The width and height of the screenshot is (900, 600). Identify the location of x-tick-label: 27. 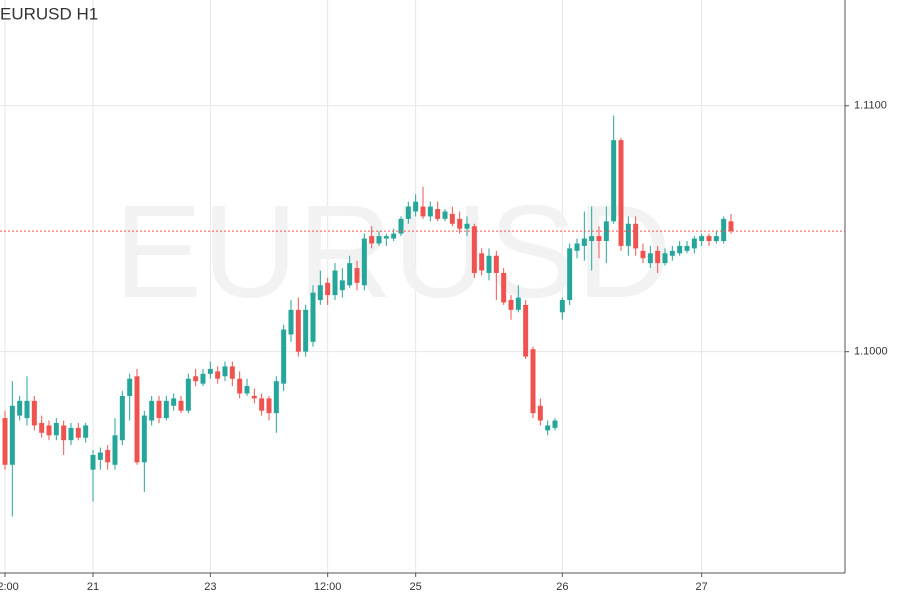
(702, 587).